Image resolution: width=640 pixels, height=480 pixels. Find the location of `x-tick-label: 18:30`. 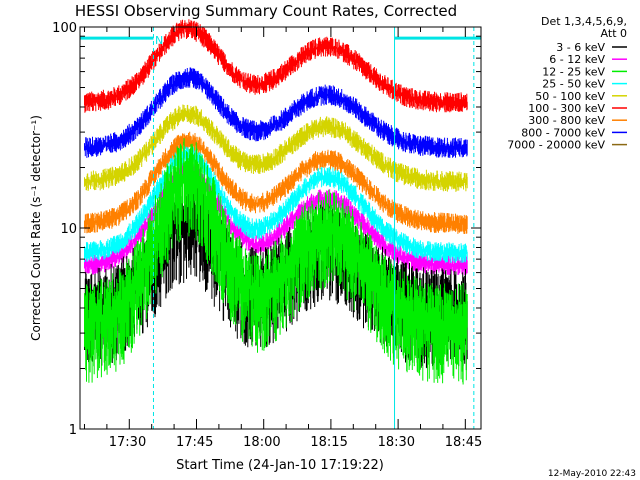

x-tick-label: 18:30 is located at coordinates (396, 442).